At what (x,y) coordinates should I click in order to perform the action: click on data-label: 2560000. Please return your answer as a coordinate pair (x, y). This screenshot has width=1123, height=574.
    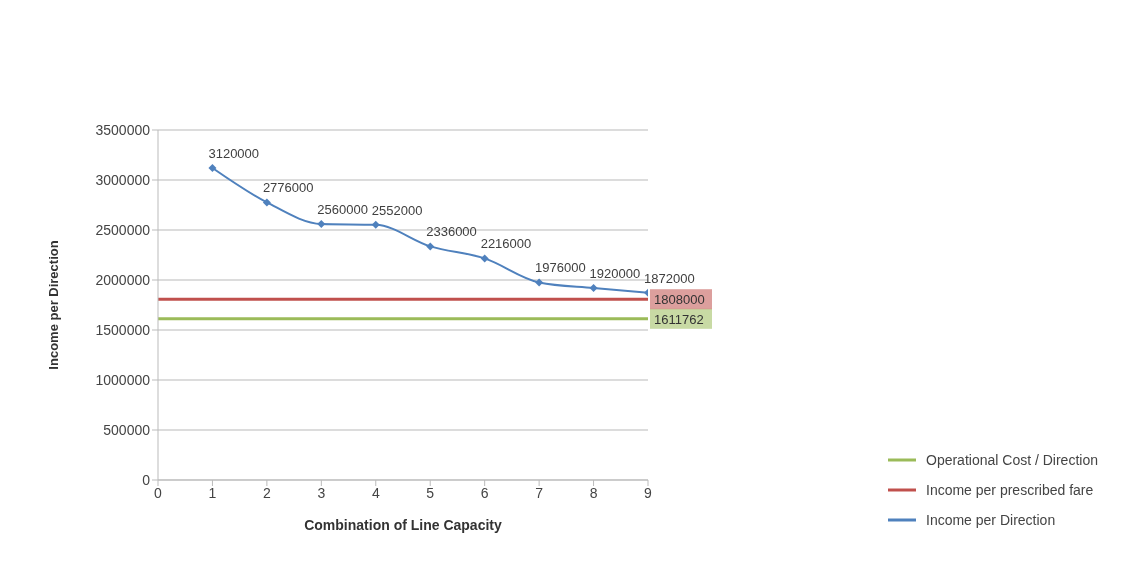
    Looking at the image, I should click on (342, 209).